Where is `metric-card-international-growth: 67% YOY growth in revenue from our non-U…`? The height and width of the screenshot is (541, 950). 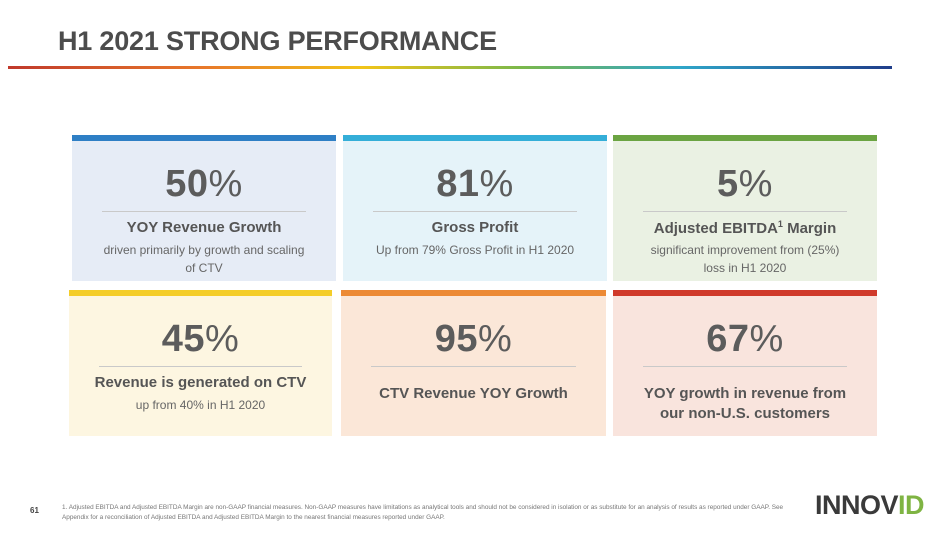 metric-card-international-growth: 67% YOY growth in revenue from our non-U… is located at coordinates (745, 363).